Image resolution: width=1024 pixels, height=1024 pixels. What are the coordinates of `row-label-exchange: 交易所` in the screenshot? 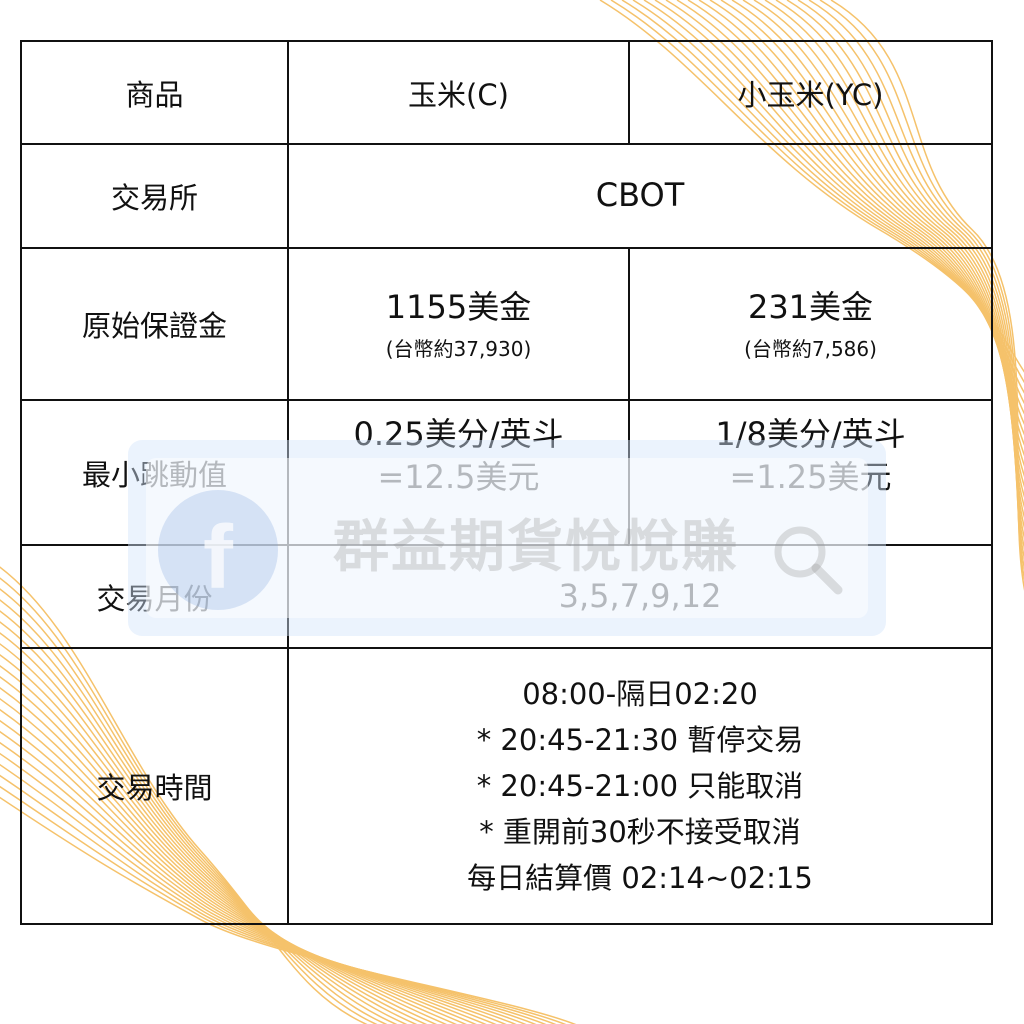 It's located at (154, 198).